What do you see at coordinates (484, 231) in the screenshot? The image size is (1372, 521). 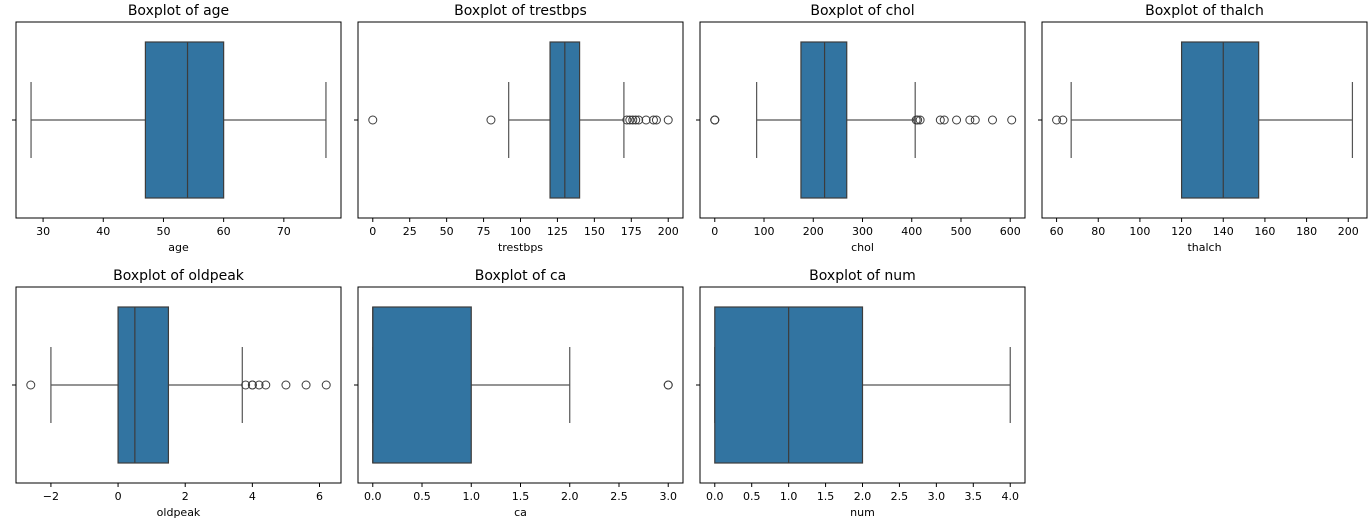 I see `x-tick-label: 75` at bounding box center [484, 231].